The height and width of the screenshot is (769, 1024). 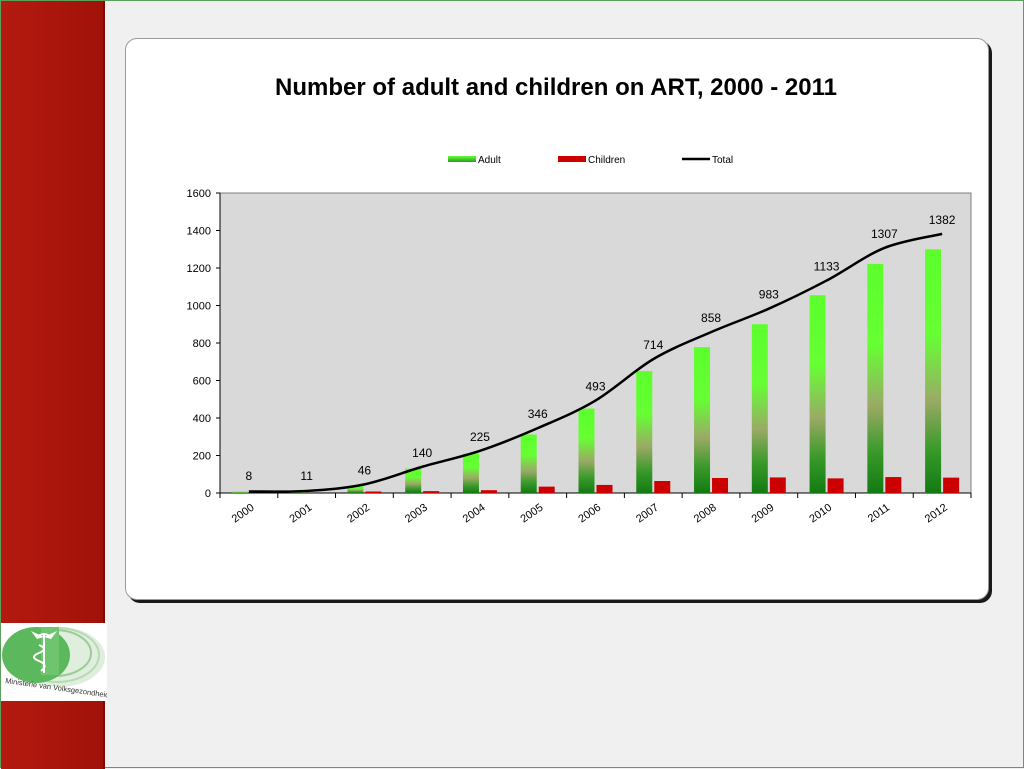 What do you see at coordinates (606, 160) in the screenshot?
I see `legend-label: Children` at bounding box center [606, 160].